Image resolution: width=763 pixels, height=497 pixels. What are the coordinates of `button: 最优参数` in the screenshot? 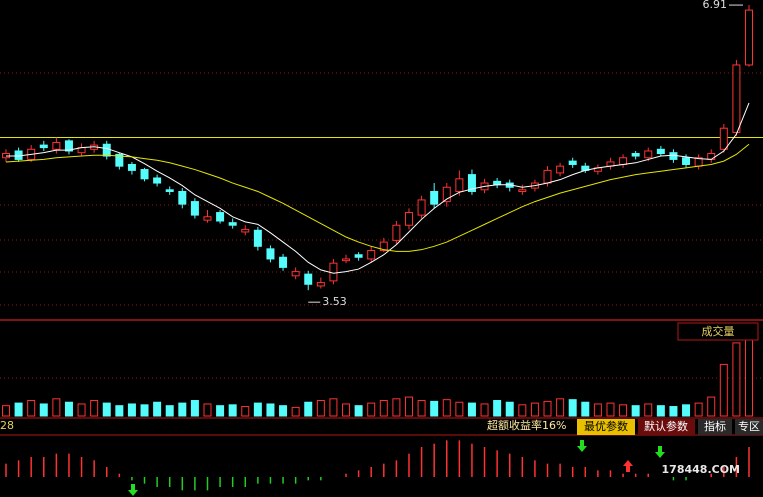 It's located at (606, 426).